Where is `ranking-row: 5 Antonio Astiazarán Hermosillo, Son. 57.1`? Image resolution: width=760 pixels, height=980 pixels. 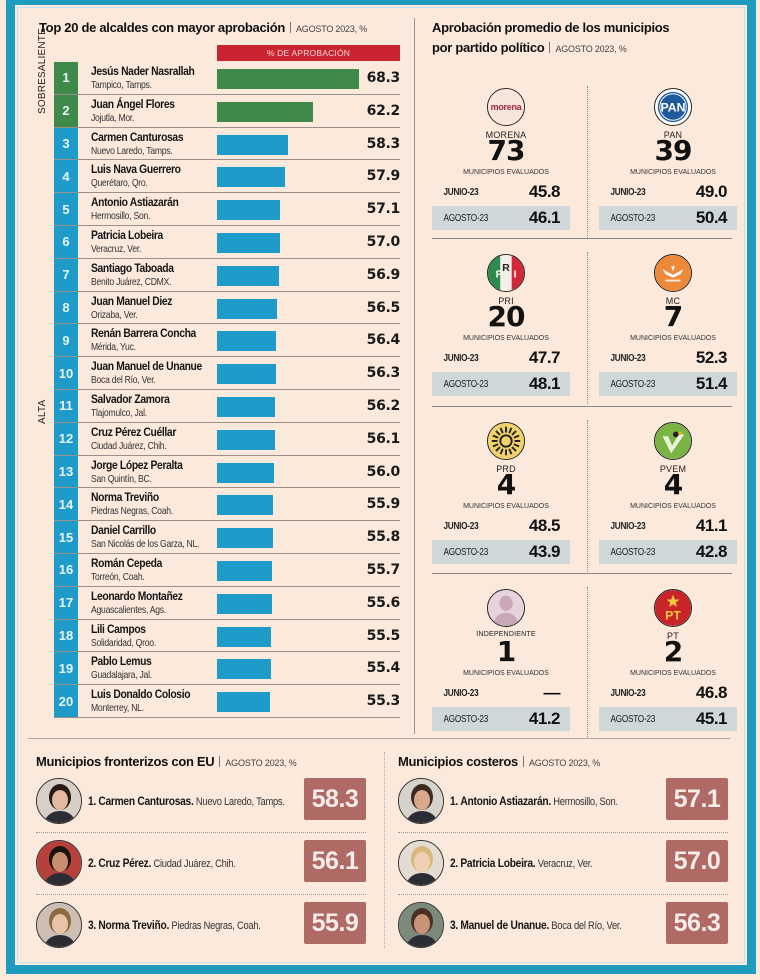 ranking-row: 5 Antonio Astiazarán Hermosillo, Son. 57.1 is located at coordinates (227, 209).